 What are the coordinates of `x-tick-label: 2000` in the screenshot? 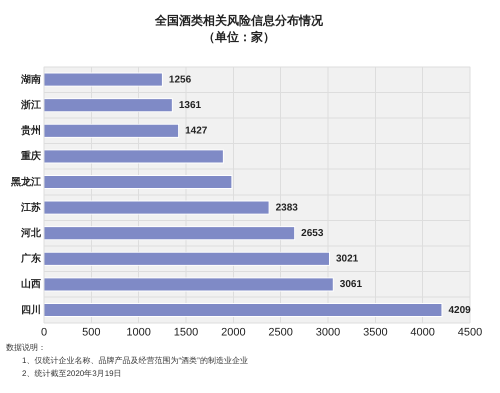 It's located at (233, 332).